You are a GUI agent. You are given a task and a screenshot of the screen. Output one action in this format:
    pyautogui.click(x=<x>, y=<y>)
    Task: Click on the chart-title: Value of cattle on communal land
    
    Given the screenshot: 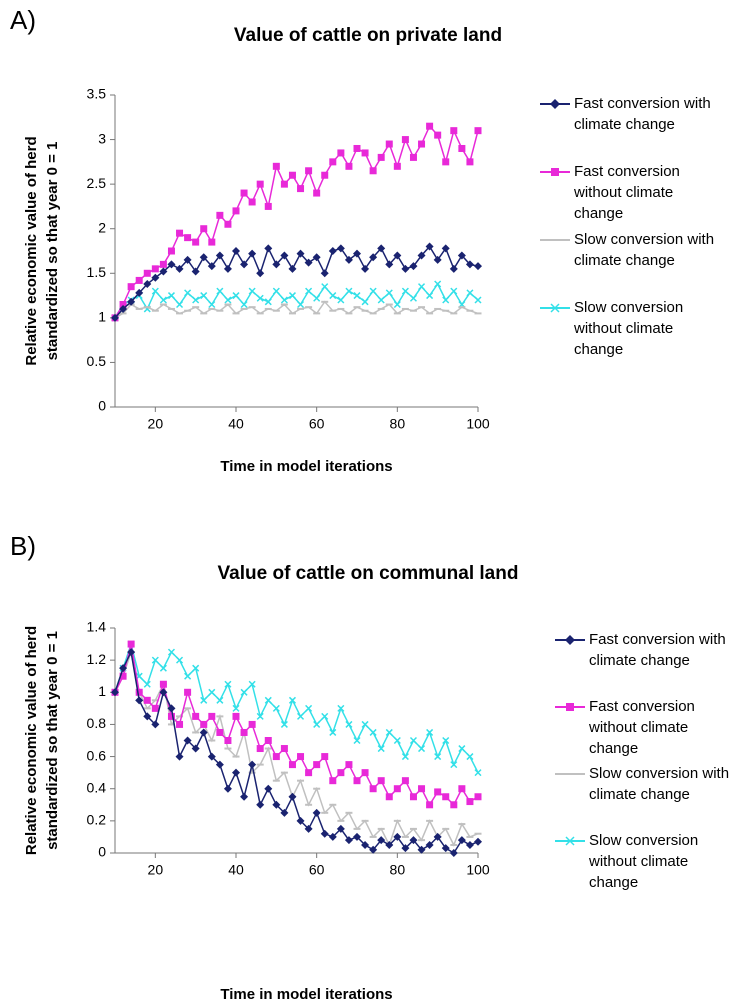 What is the action you would take?
    pyautogui.click(x=368, y=573)
    